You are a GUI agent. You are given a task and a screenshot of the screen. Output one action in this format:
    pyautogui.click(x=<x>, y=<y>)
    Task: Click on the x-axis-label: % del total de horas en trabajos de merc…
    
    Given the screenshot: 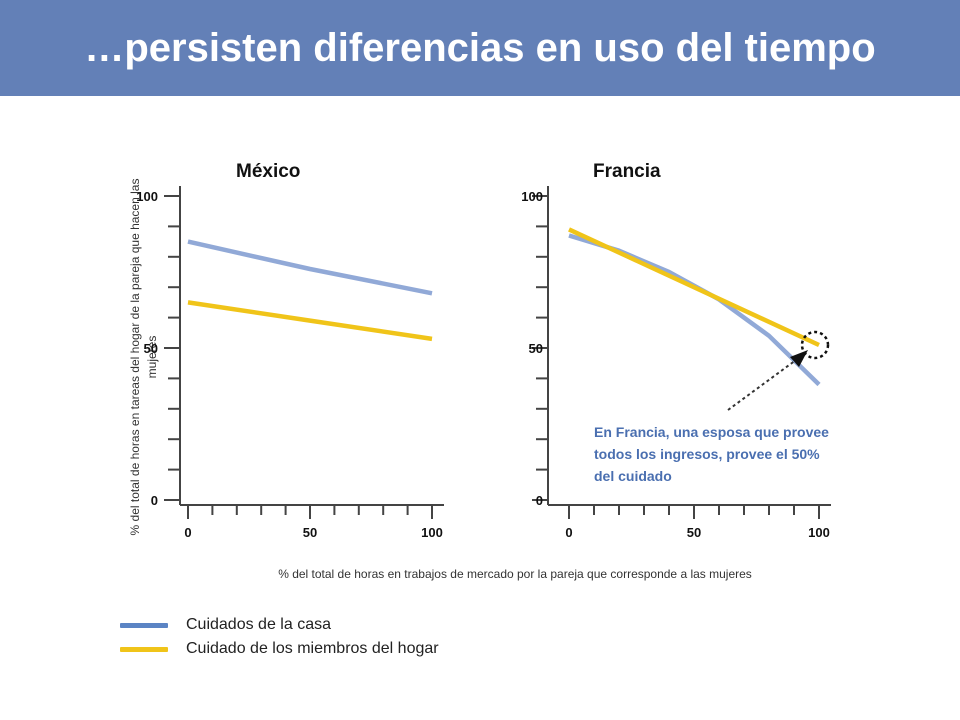 What is the action you would take?
    pyautogui.click(x=515, y=574)
    